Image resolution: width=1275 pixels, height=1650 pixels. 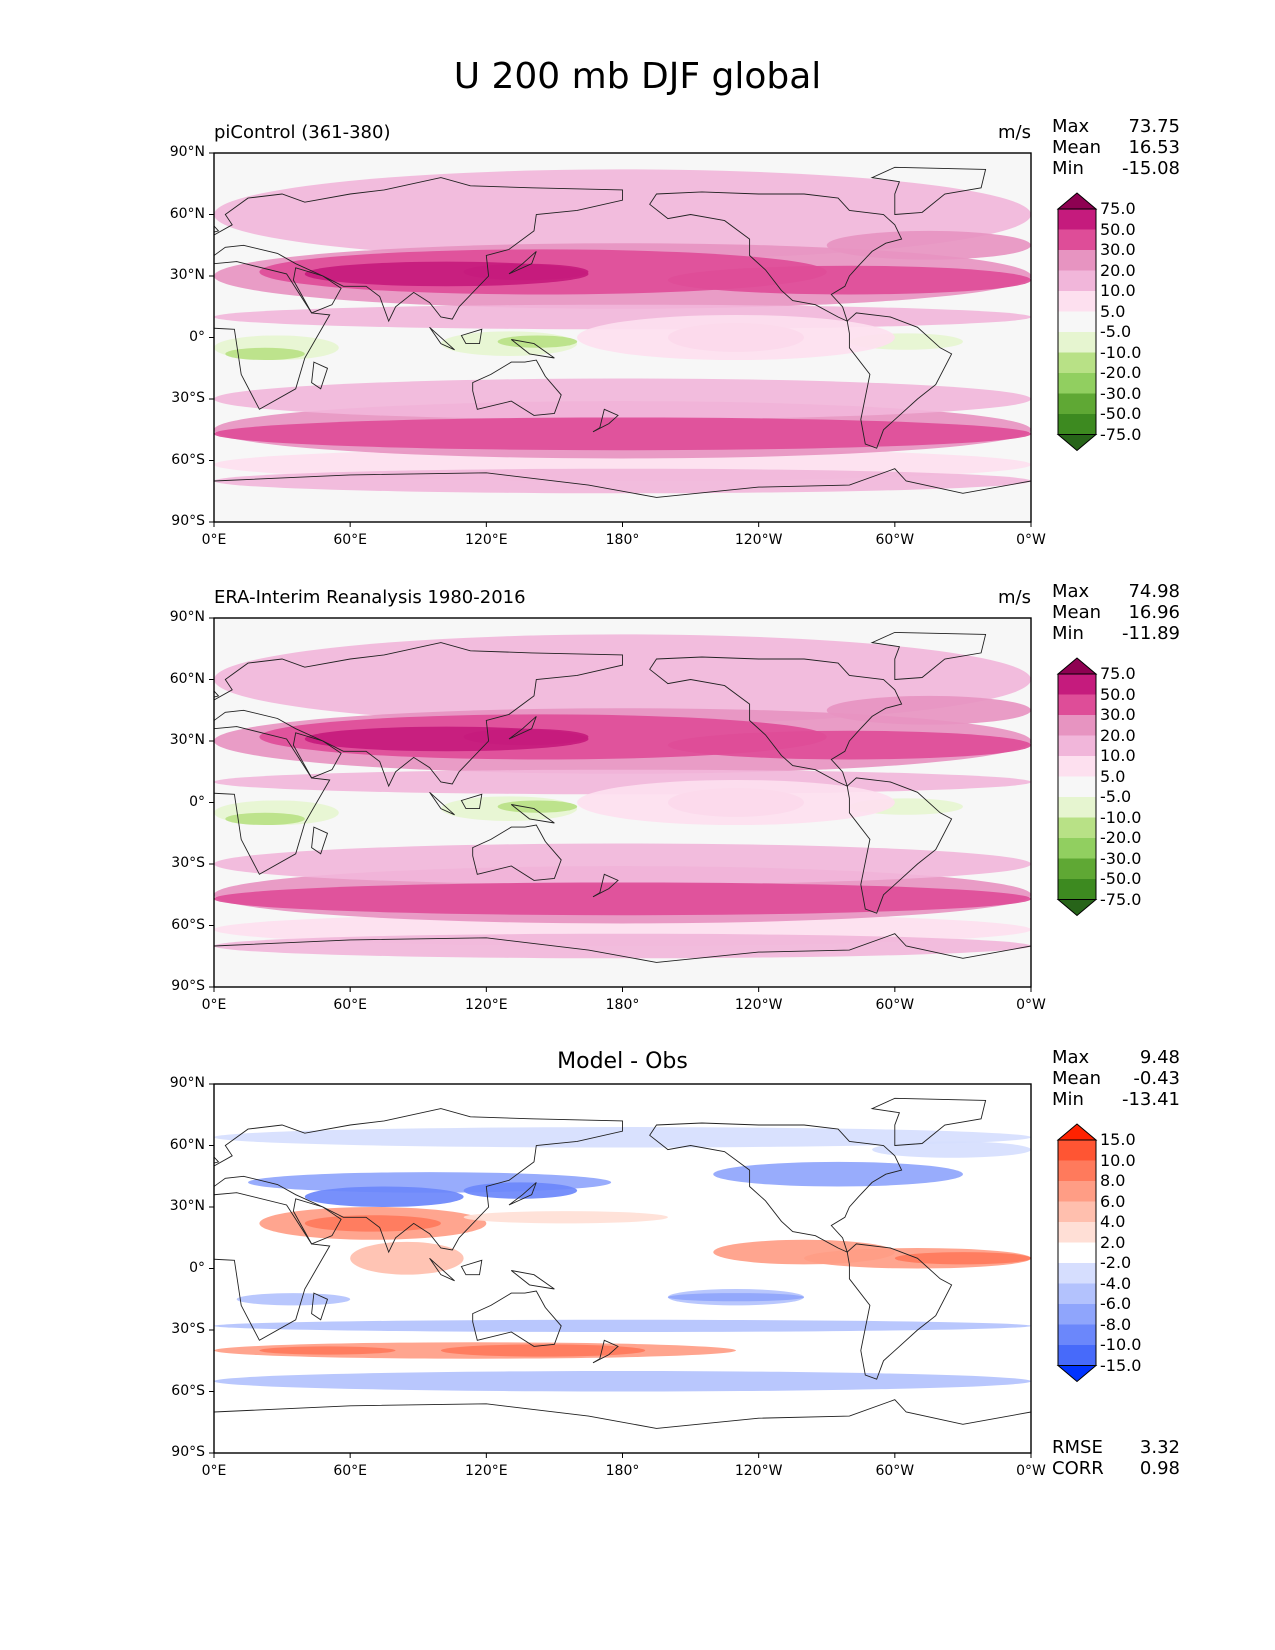 I want to click on colorbar-tick-label: -5.0, so click(x=1116, y=796).